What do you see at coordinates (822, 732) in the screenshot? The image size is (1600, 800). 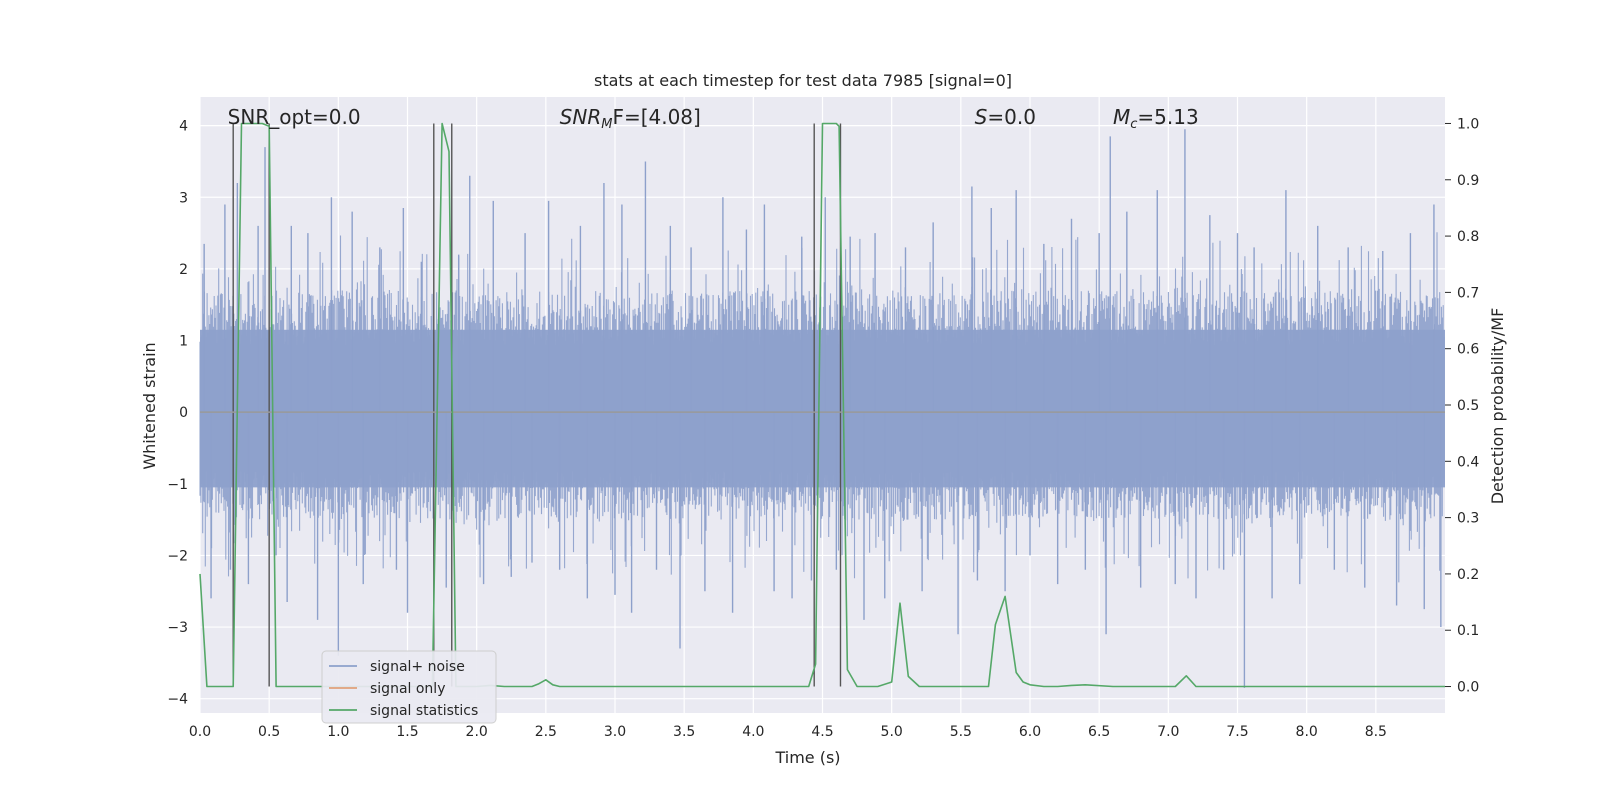 I see `x-tick-label: 4.5` at bounding box center [822, 732].